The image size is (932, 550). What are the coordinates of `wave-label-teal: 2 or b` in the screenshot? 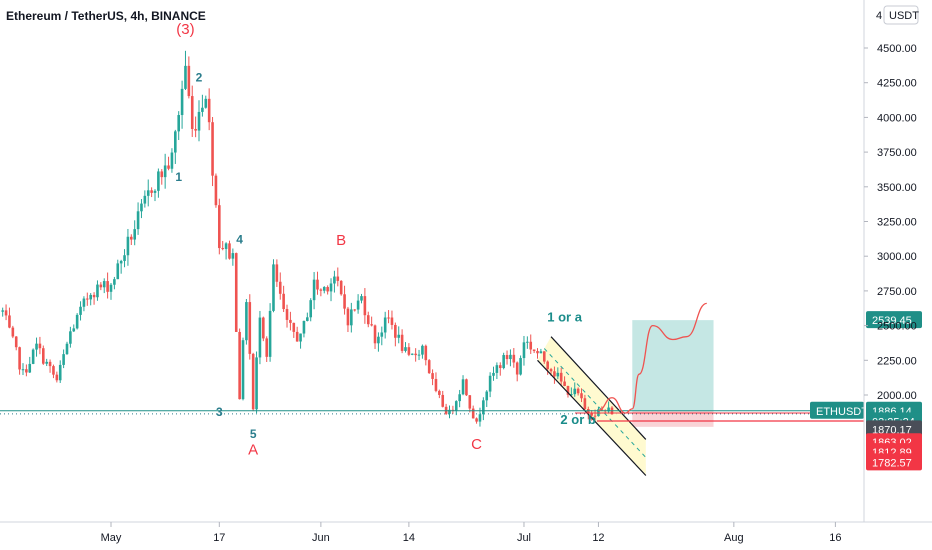 It's located at (577, 419).